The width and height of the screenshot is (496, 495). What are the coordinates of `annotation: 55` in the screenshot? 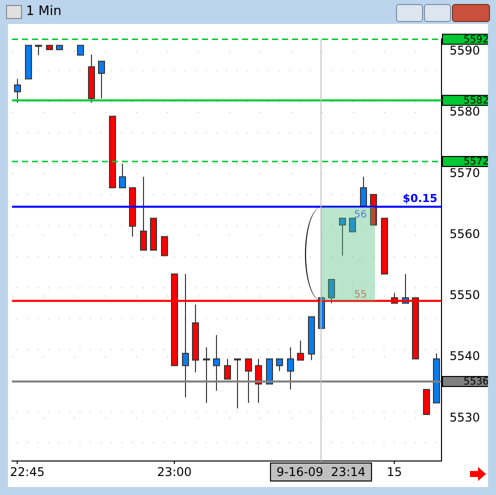 It's located at (360, 294).